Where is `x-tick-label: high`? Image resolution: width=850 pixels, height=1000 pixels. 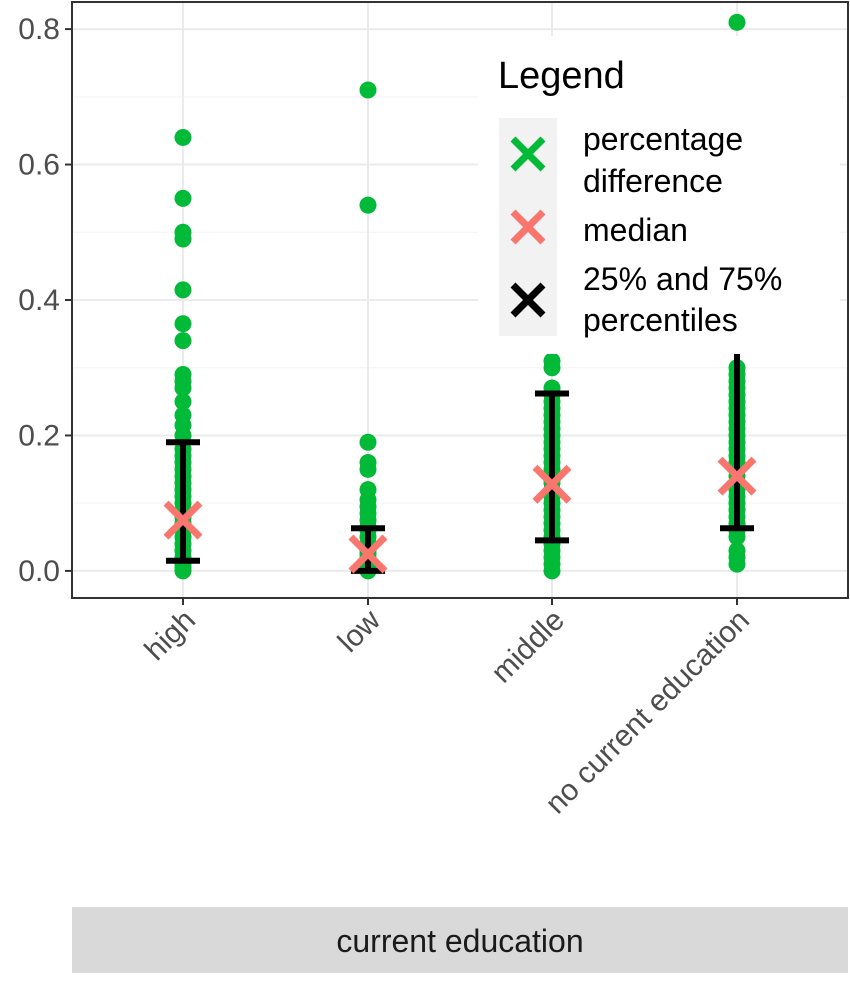 x-tick-label: high is located at coordinates (170, 635).